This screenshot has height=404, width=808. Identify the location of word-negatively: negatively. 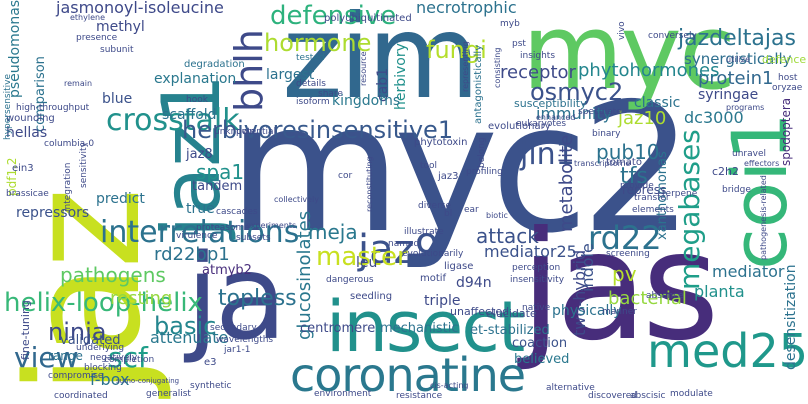
(114, 358).